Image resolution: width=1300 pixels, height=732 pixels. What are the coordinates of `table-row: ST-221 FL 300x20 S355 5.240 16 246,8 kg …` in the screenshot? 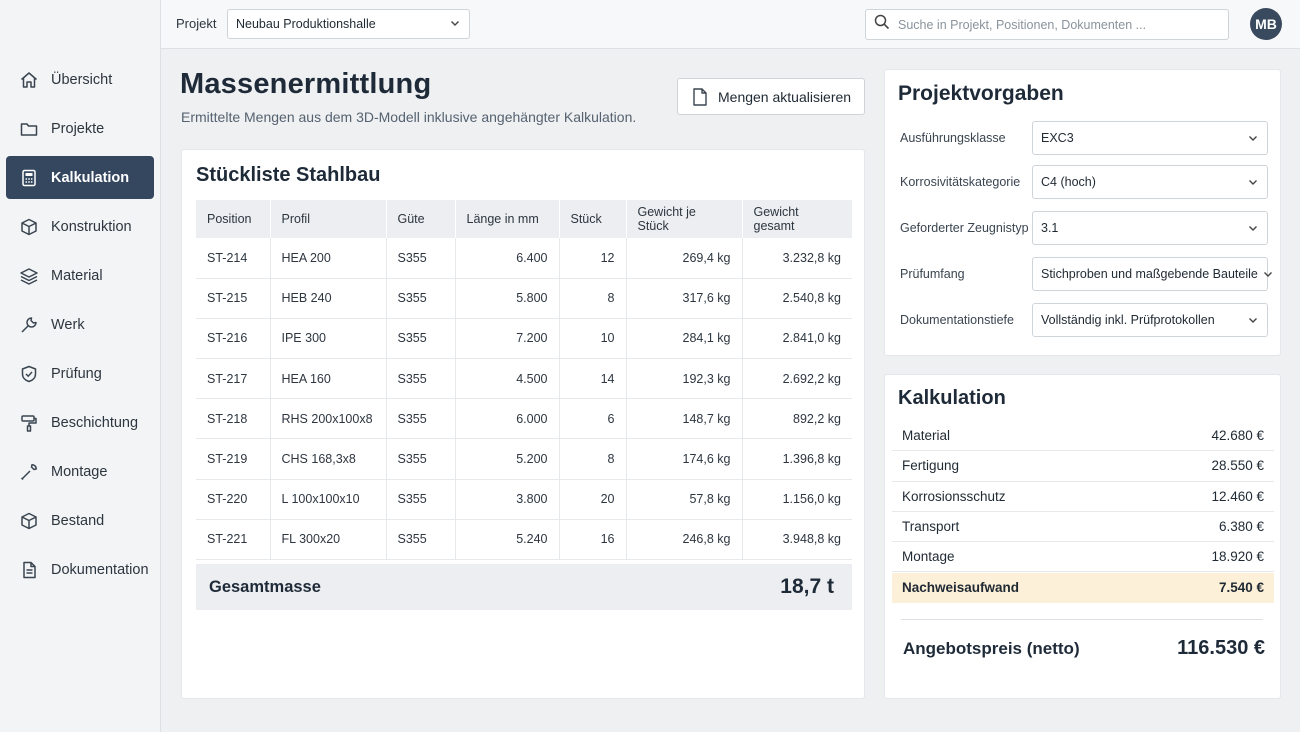 It's located at (524, 540).